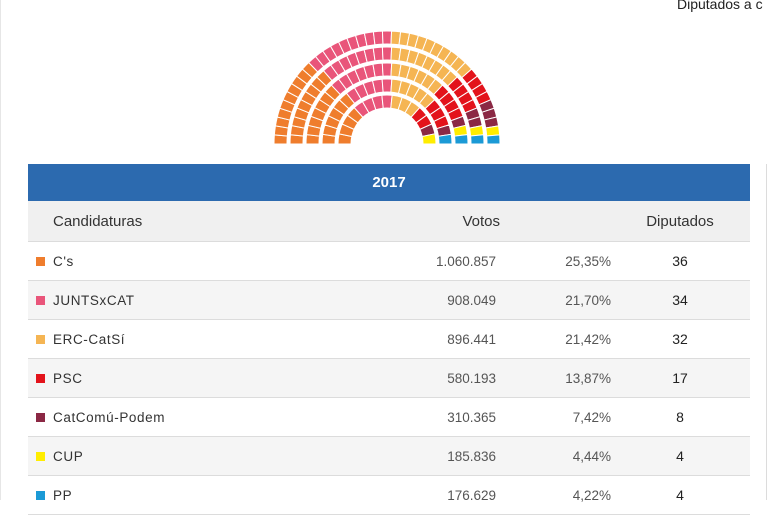 The height and width of the screenshot is (515, 769). I want to click on year-label: 2017, so click(389, 182).